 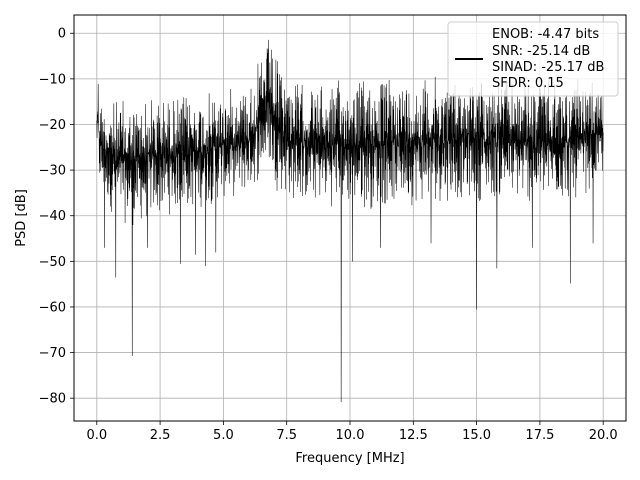 I want to click on y-tick-label: −40, so click(x=52, y=216).